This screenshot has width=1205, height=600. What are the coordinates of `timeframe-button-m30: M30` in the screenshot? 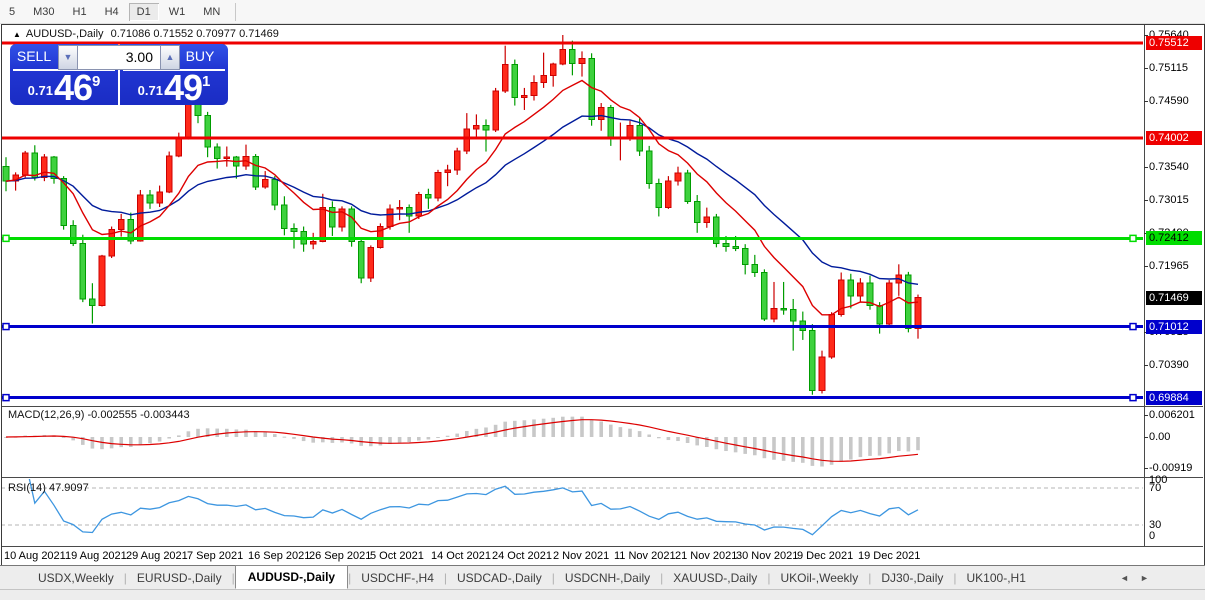 It's located at (44, 11).